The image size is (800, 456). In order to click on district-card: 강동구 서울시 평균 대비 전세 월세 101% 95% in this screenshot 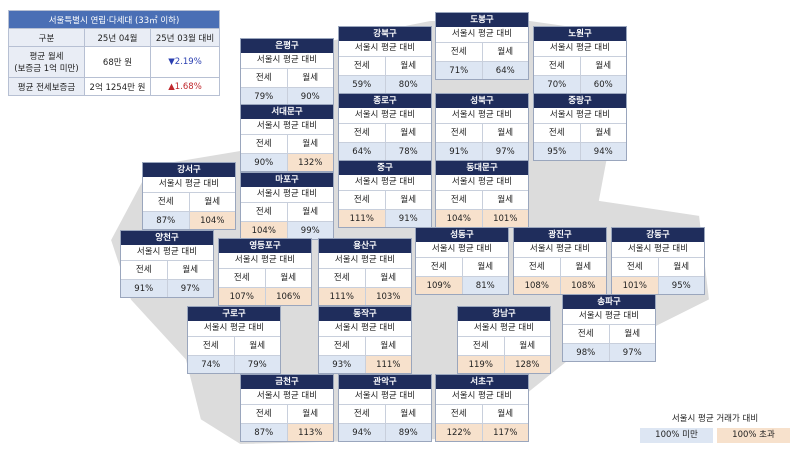, I will do `click(658, 261)`.